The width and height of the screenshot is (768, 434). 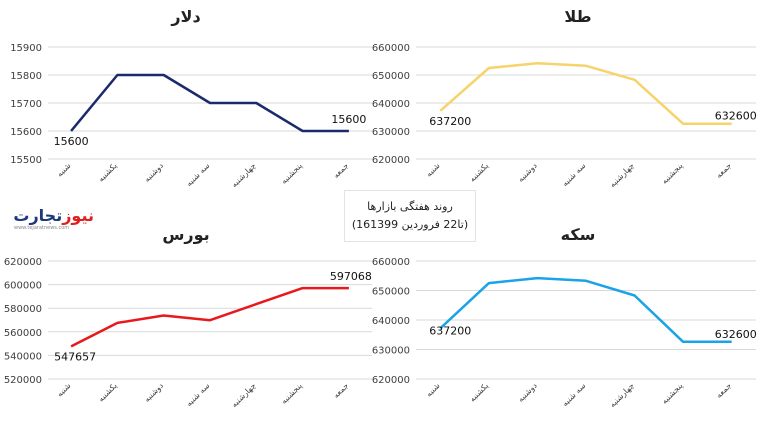 I want to click on coin-xtick-label: یکشنبه, so click(x=479, y=392).